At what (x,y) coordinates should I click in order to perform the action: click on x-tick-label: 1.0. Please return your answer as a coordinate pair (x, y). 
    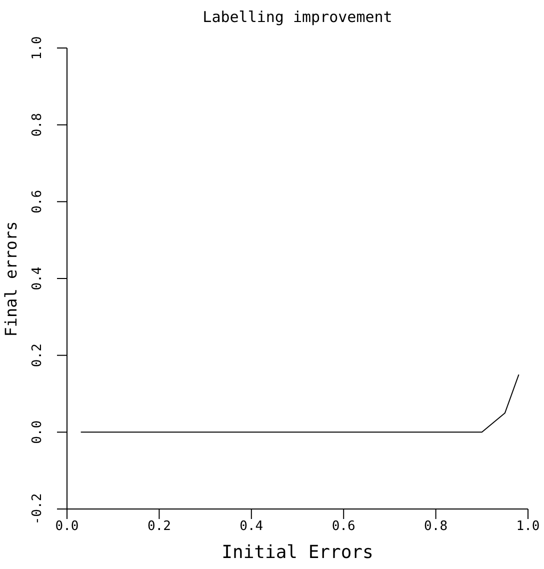
    Looking at the image, I should click on (528, 526).